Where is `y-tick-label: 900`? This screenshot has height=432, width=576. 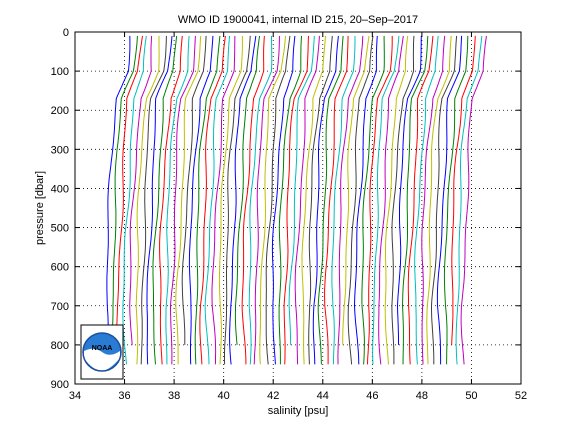
y-tick-label: 900 is located at coordinates (60, 385).